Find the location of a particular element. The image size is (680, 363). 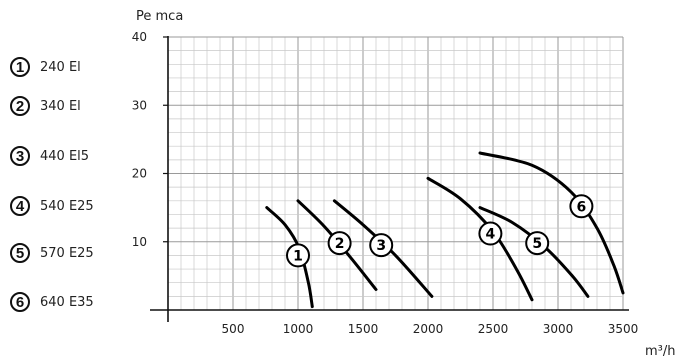

series-label-6: 6 is located at coordinates (582, 207).